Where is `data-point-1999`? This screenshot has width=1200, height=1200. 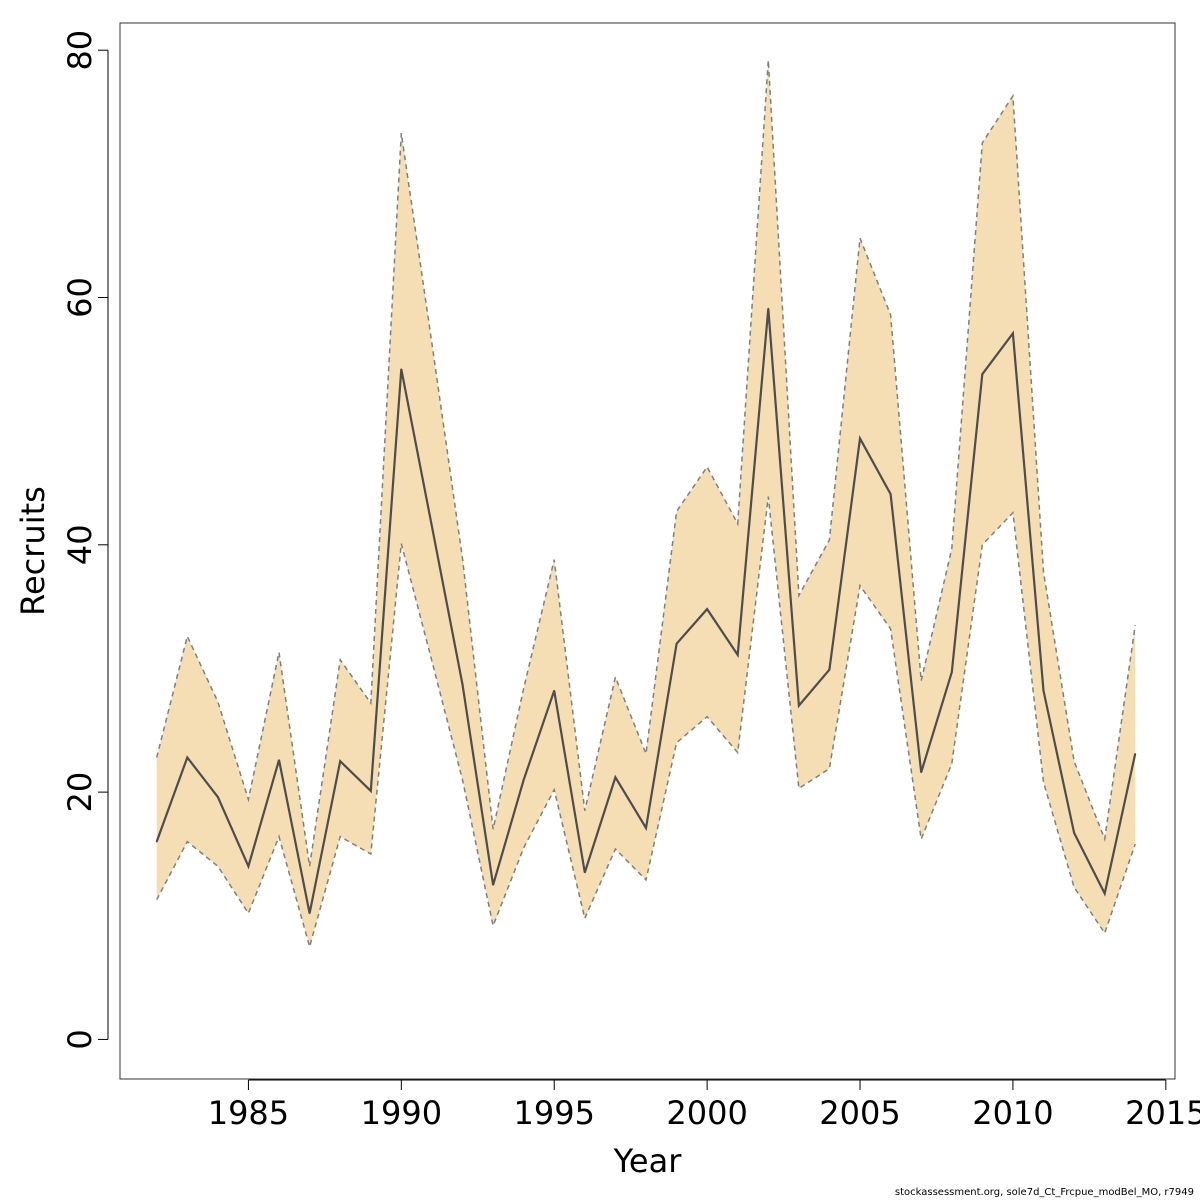
data-point-1999 is located at coordinates (676, 643).